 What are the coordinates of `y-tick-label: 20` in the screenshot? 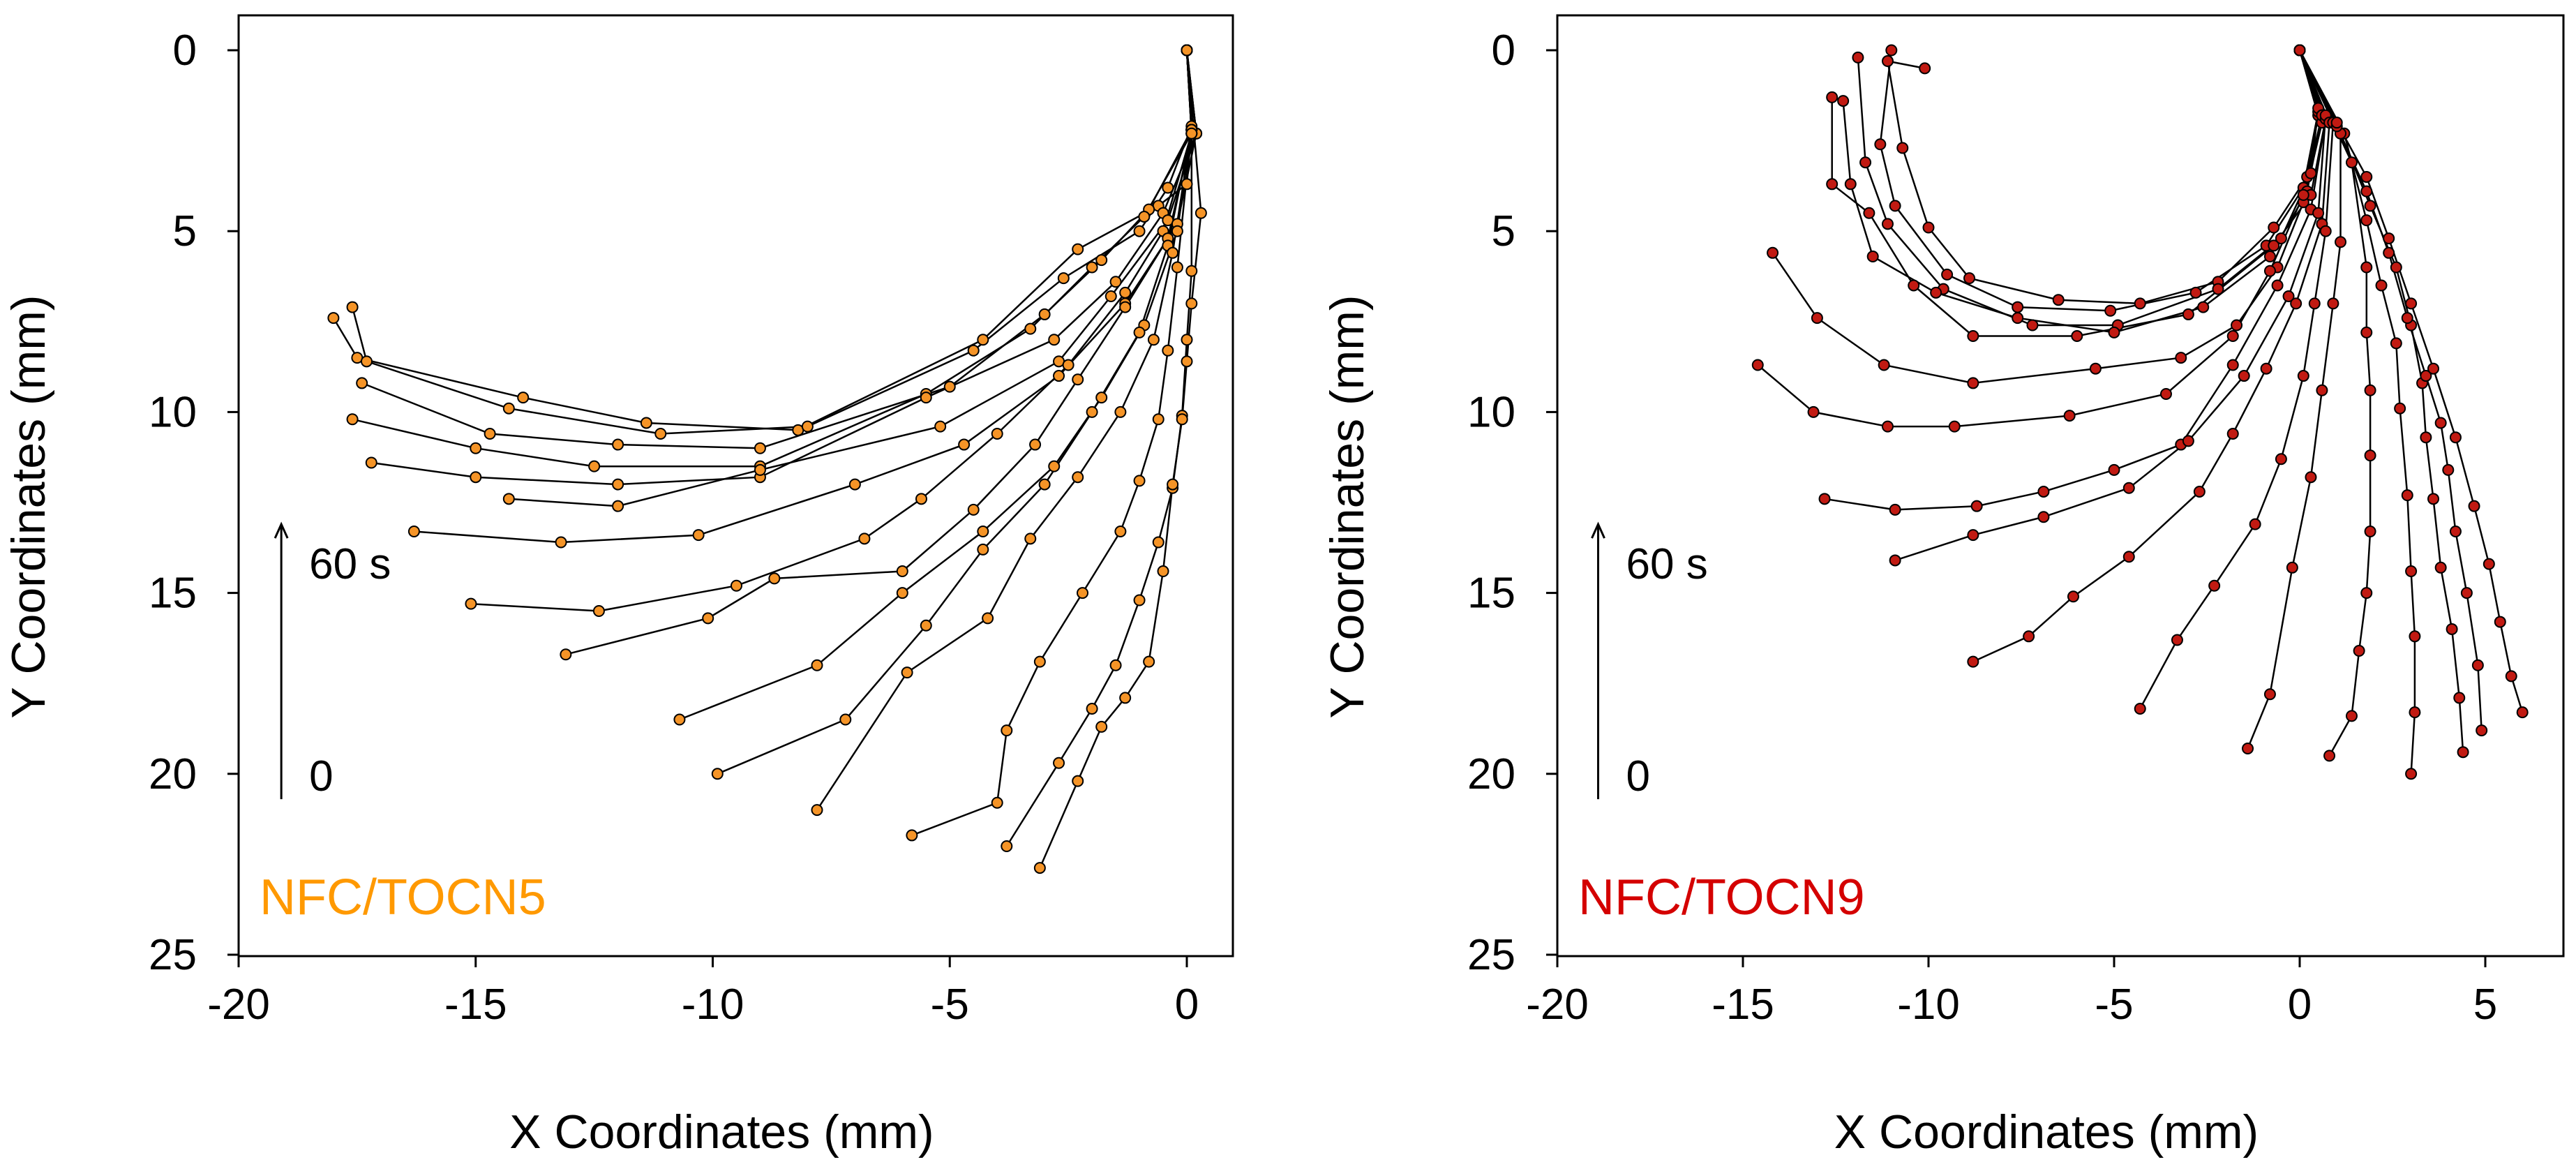 It's located at (1491, 774).